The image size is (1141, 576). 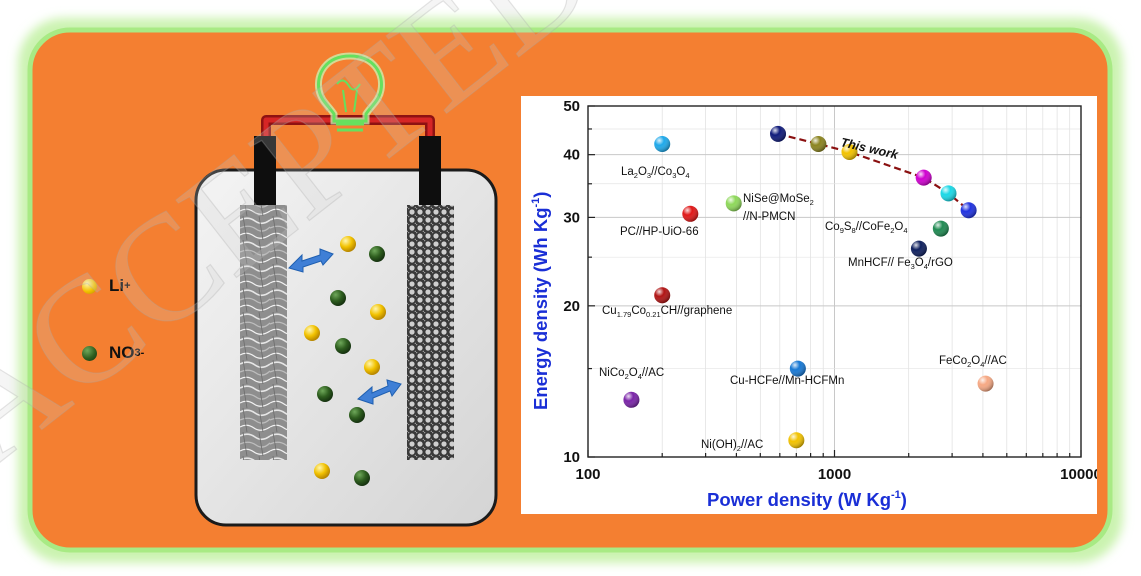 What do you see at coordinates (430, 332) in the screenshot?
I see `electrode-right-mesh` at bounding box center [430, 332].